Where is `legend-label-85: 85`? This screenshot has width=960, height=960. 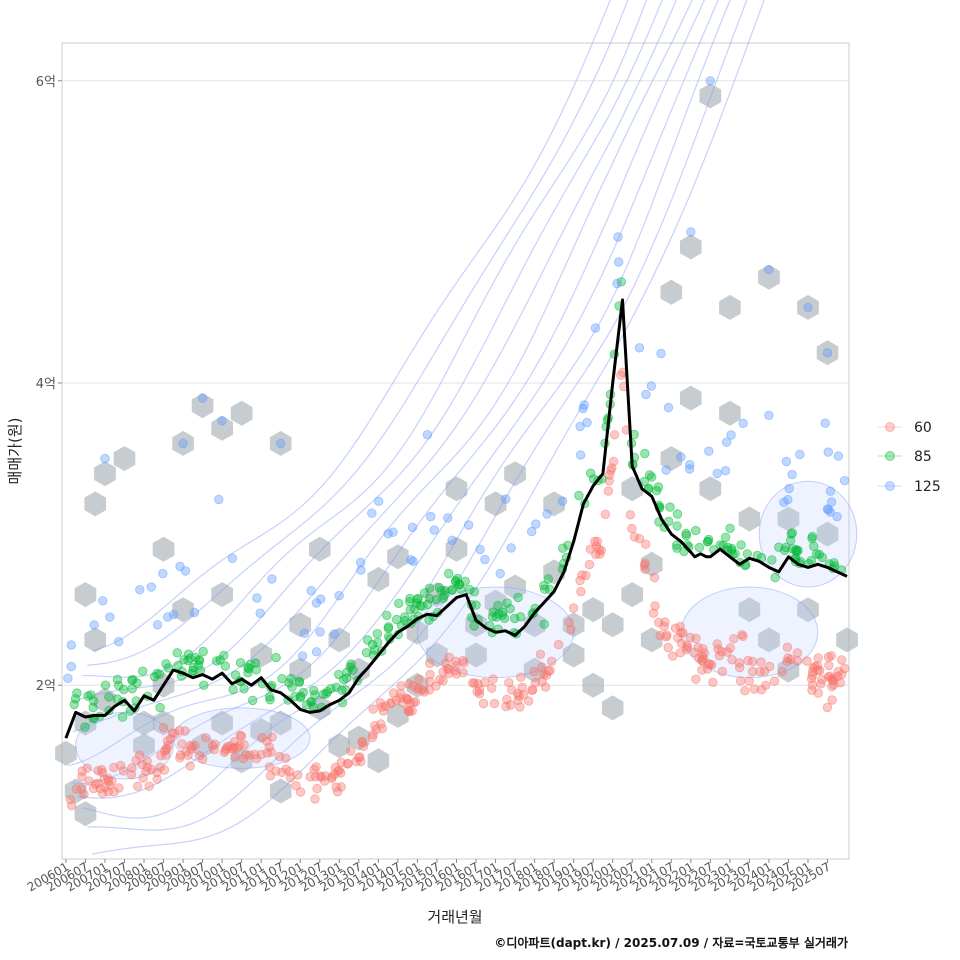 legend-label-85: 85 is located at coordinates (923, 457).